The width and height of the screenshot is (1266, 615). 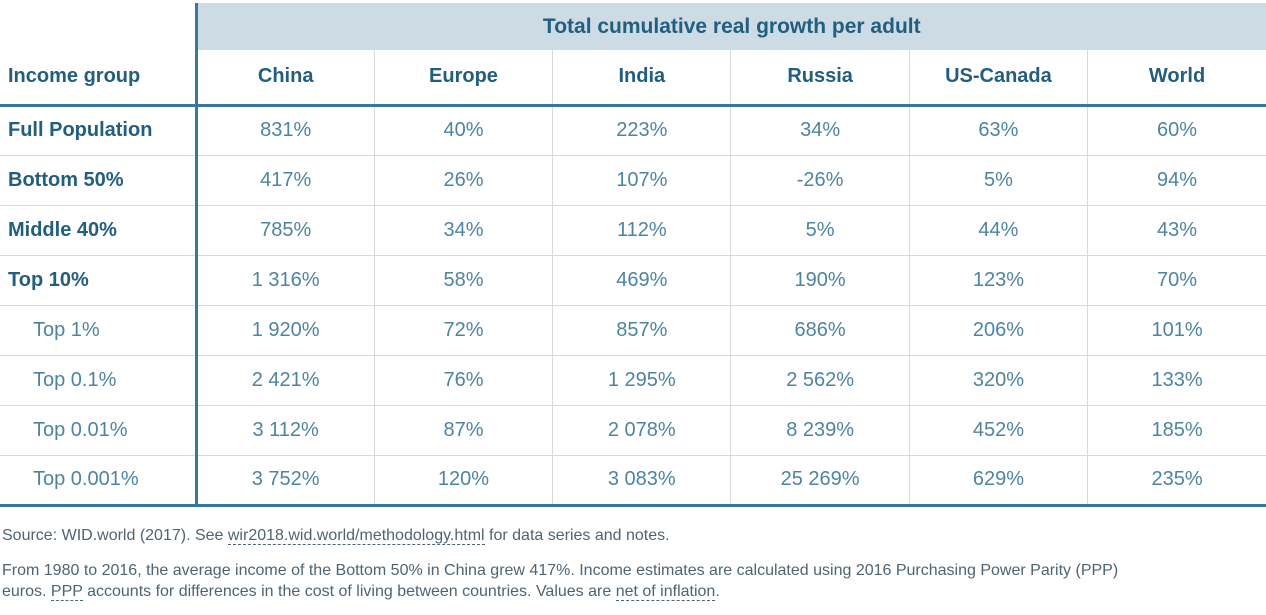 What do you see at coordinates (998, 279) in the screenshot?
I see `value-cell: 123%` at bounding box center [998, 279].